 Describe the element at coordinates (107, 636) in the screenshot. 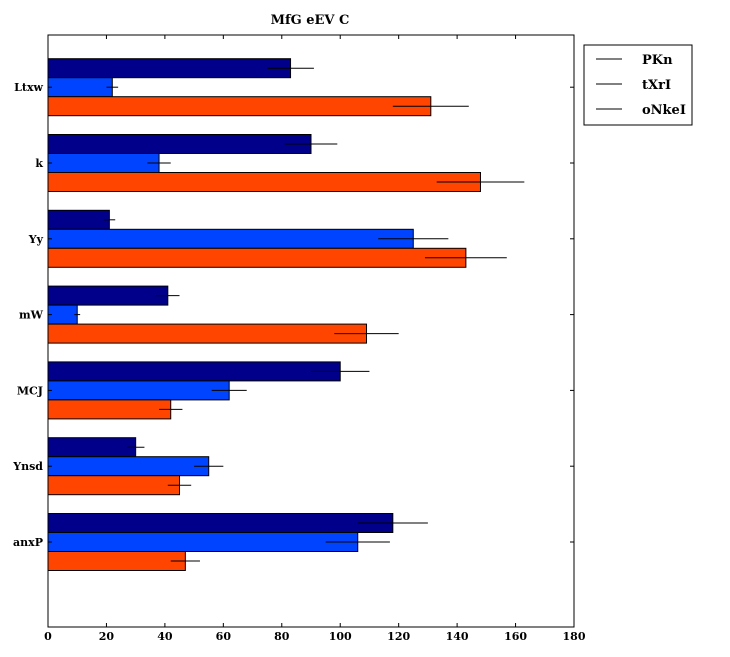

I see `x-tick-label: 20` at that location.